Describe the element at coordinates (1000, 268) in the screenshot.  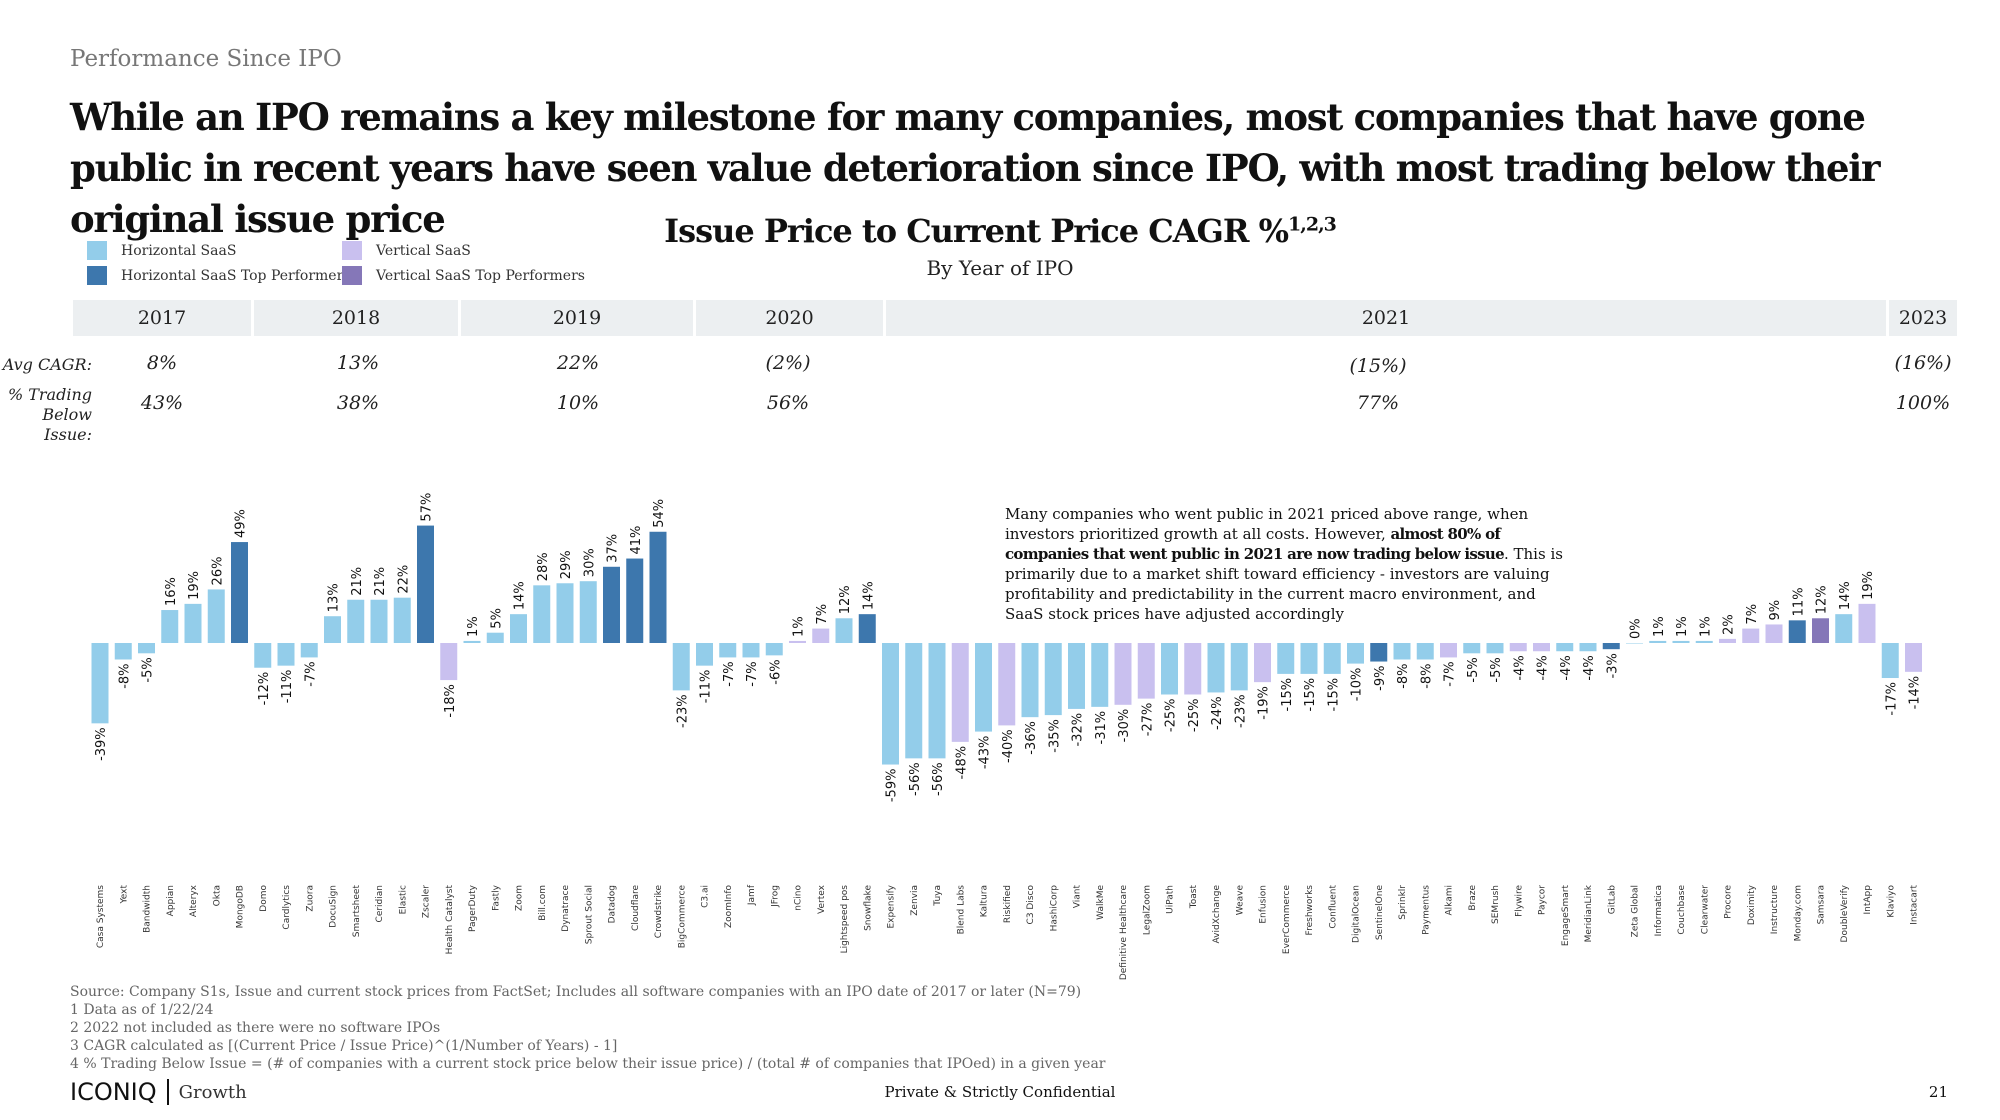
I see `chart-subtitle: By Year of IPO` at that location.